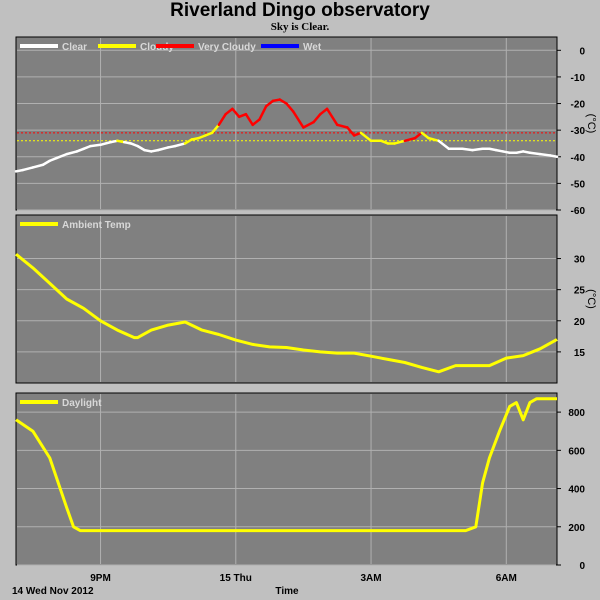 This screenshot has height=600, width=600. What do you see at coordinates (578, 131) in the screenshot?
I see `y-tick-label: -30` at bounding box center [578, 131].